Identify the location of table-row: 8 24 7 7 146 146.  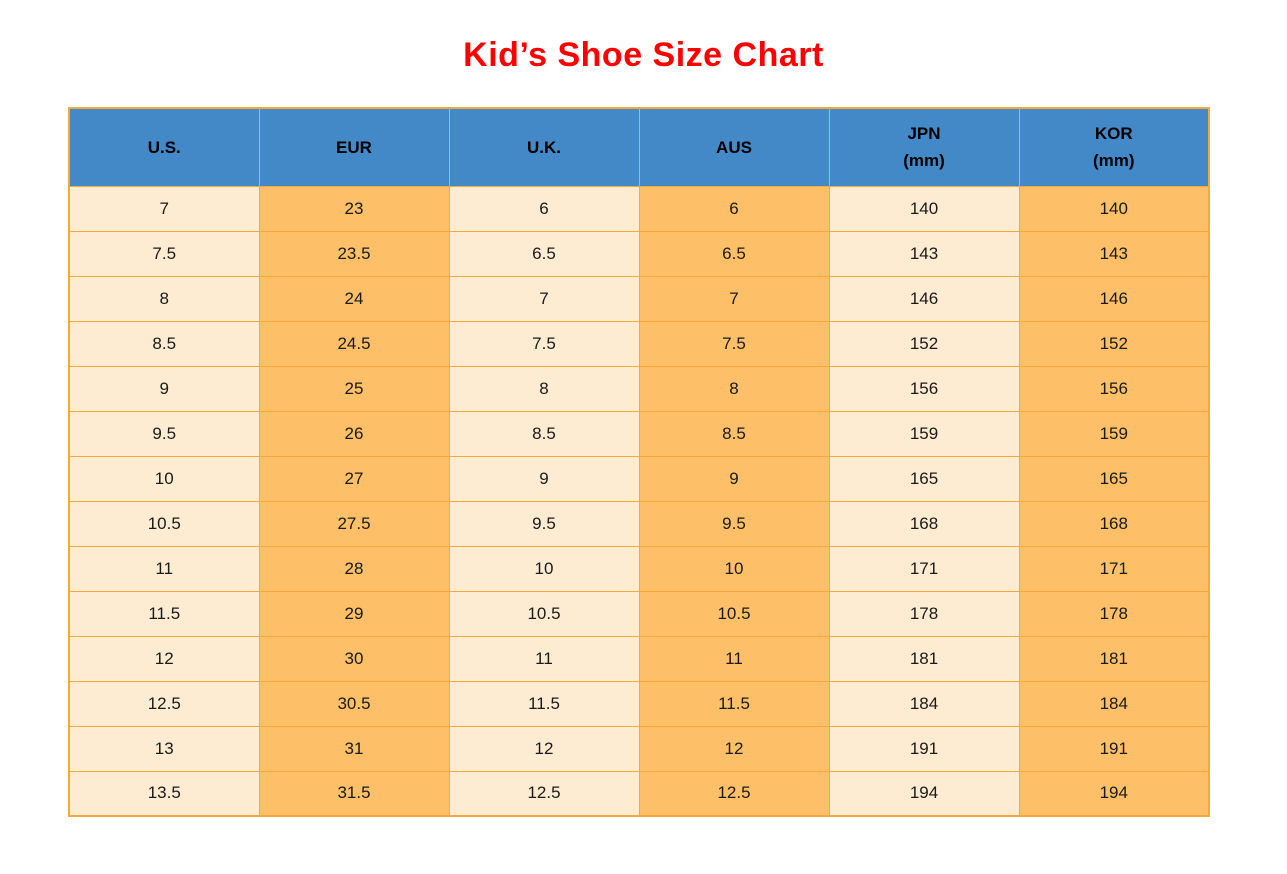
(639, 298).